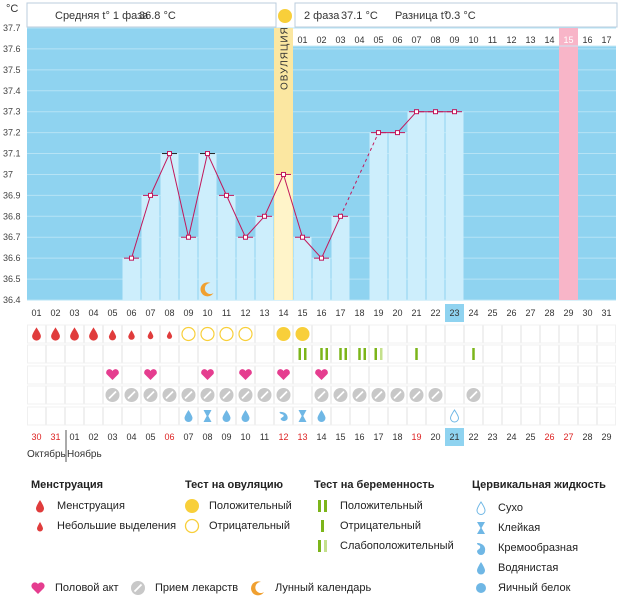  Describe the element at coordinates (12, 9) in the screenshot. I see `unit-label: °C` at that location.